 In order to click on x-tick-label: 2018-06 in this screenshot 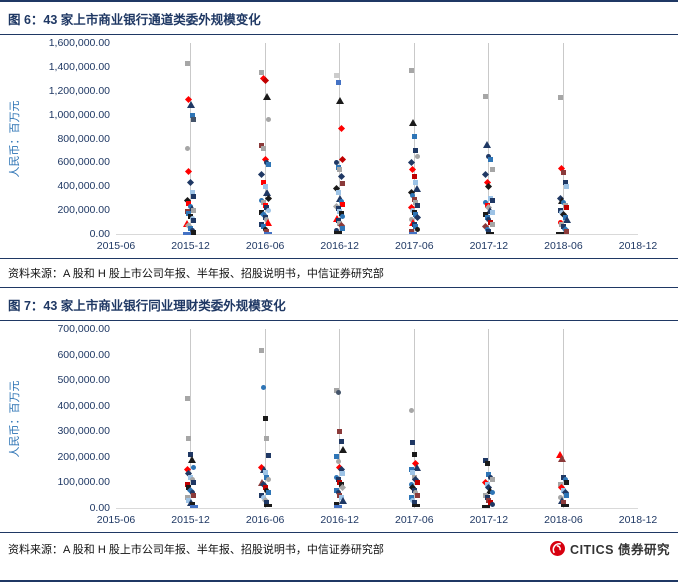, I will do `click(563, 246)`.